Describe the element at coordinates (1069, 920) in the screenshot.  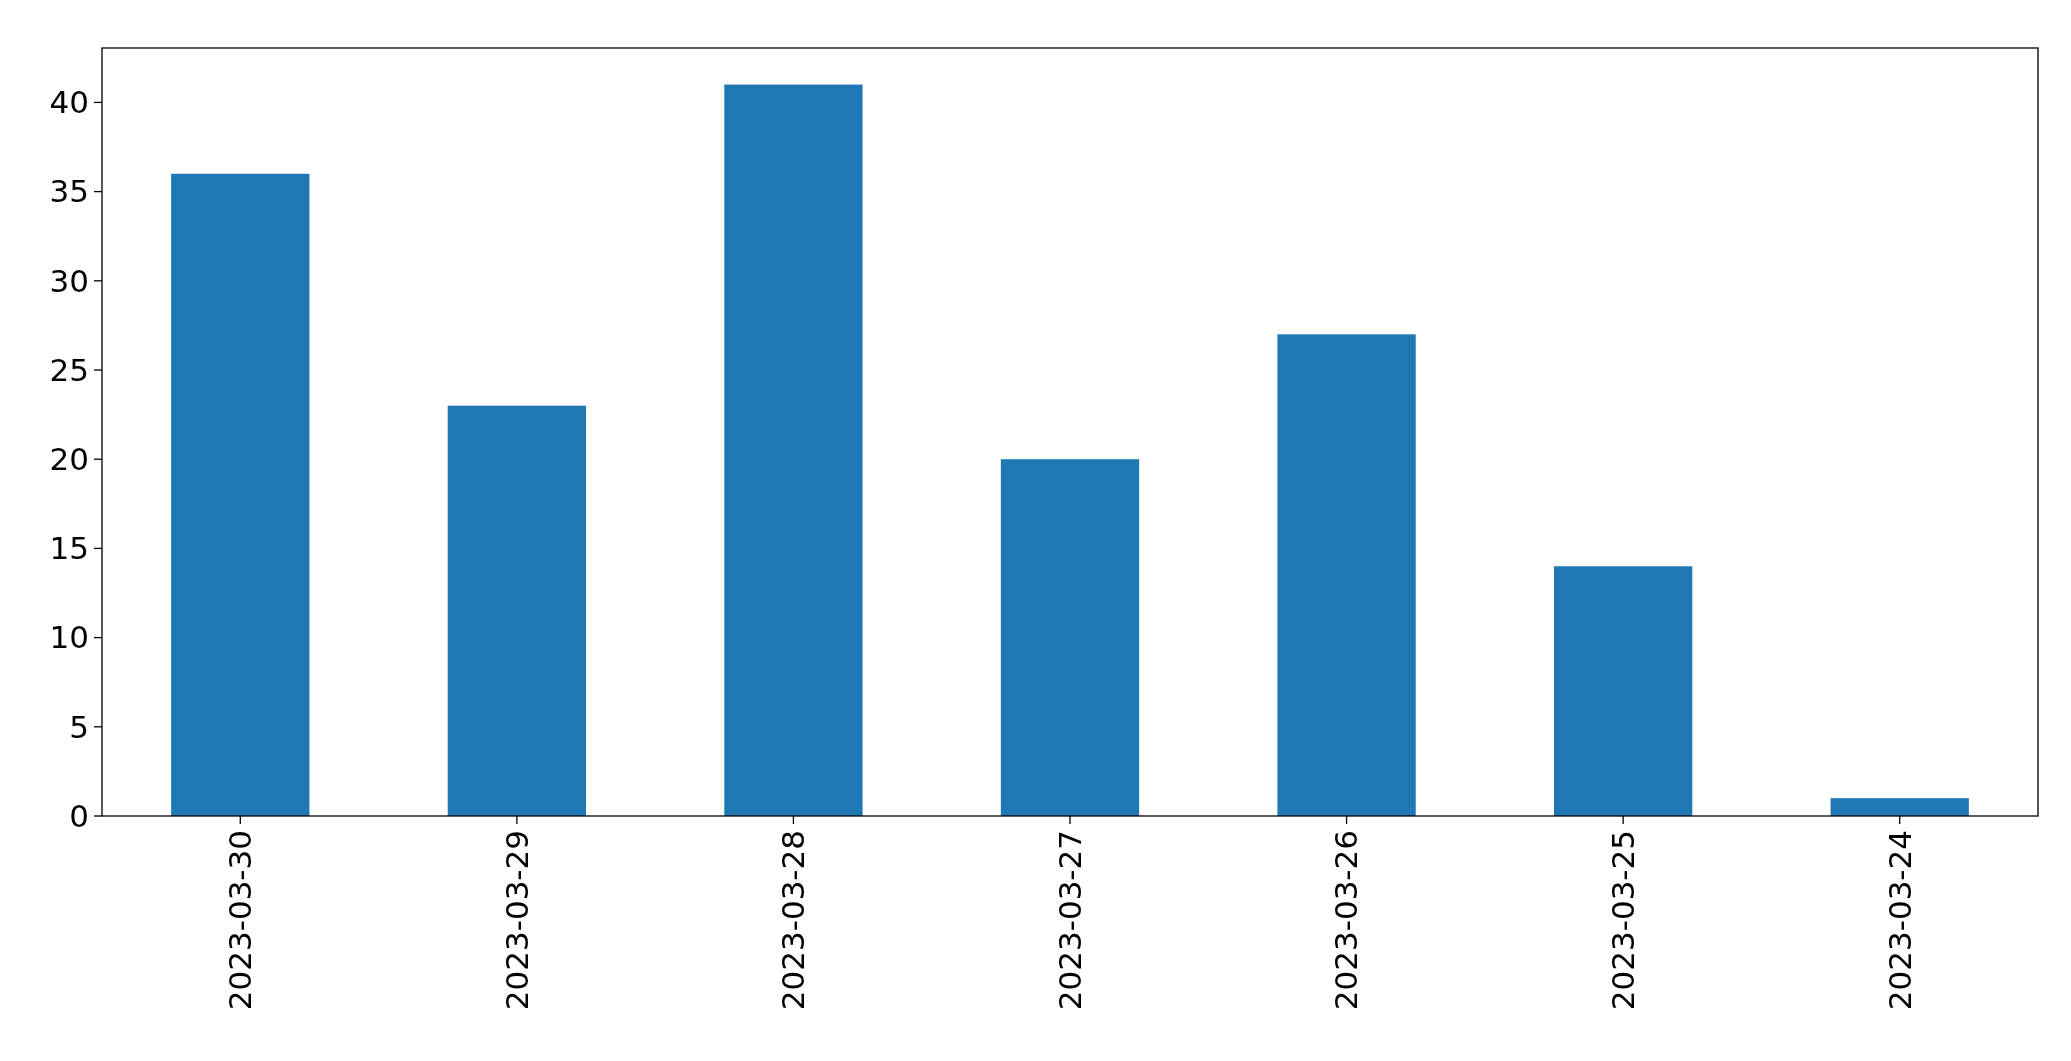
I see `x-tick-label: 2023-03-27` at that location.